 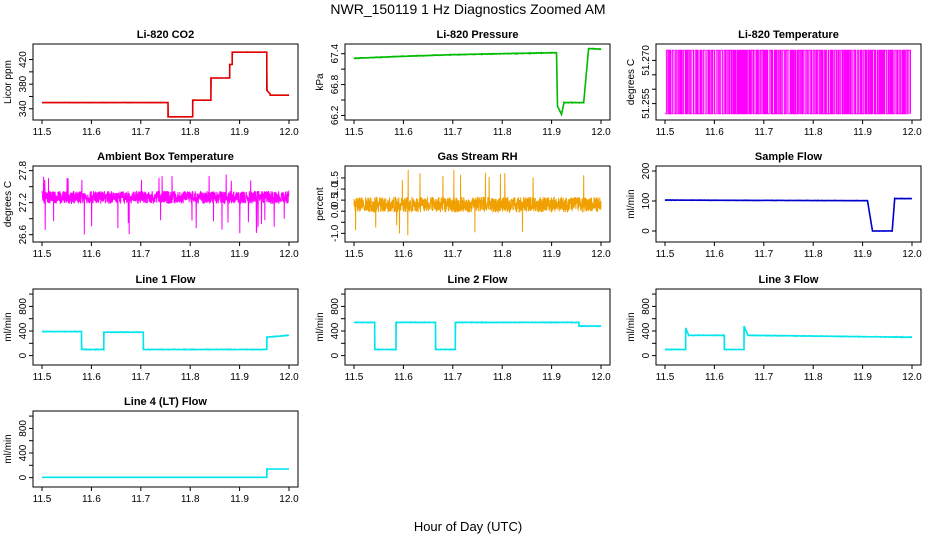 What do you see at coordinates (320, 82) in the screenshot?
I see `y-axis-label: kPa` at bounding box center [320, 82].